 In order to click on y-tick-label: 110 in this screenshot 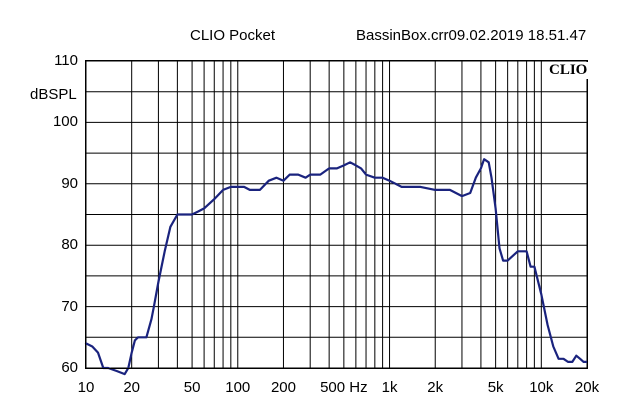, I will do `click(66, 60)`.